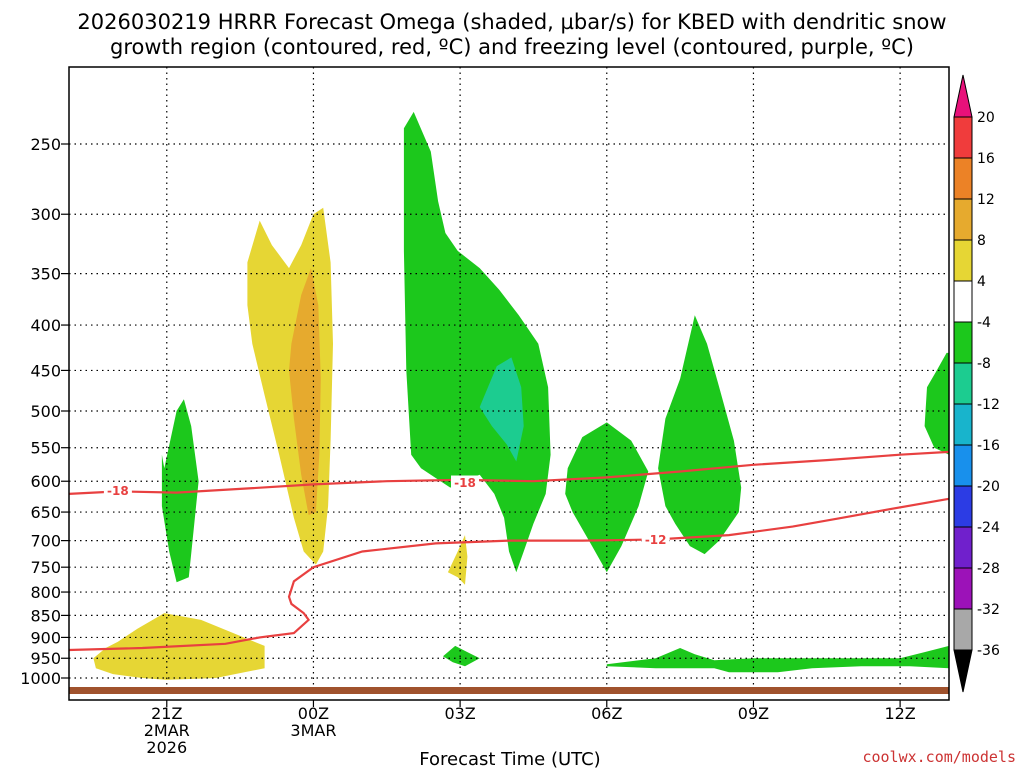 The width and height of the screenshot is (1024, 768). I want to click on colorbar-bottom-arrow, so click(963, 671).